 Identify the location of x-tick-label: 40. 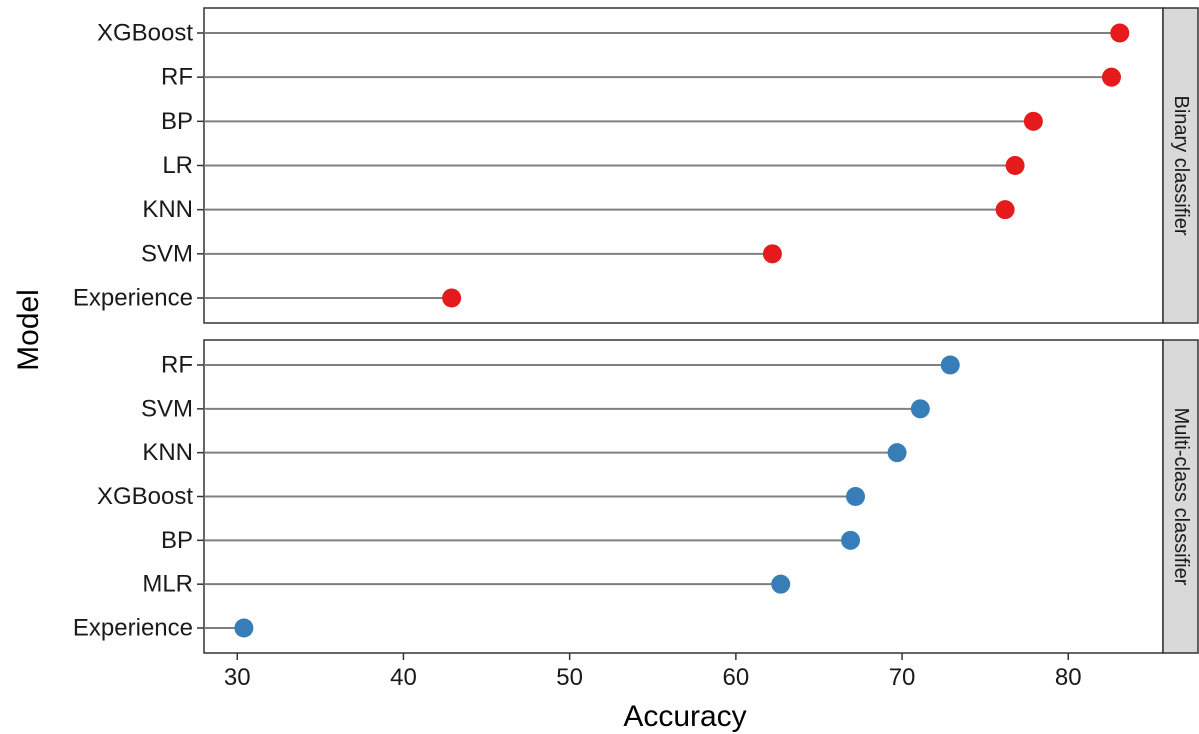
(403, 677).